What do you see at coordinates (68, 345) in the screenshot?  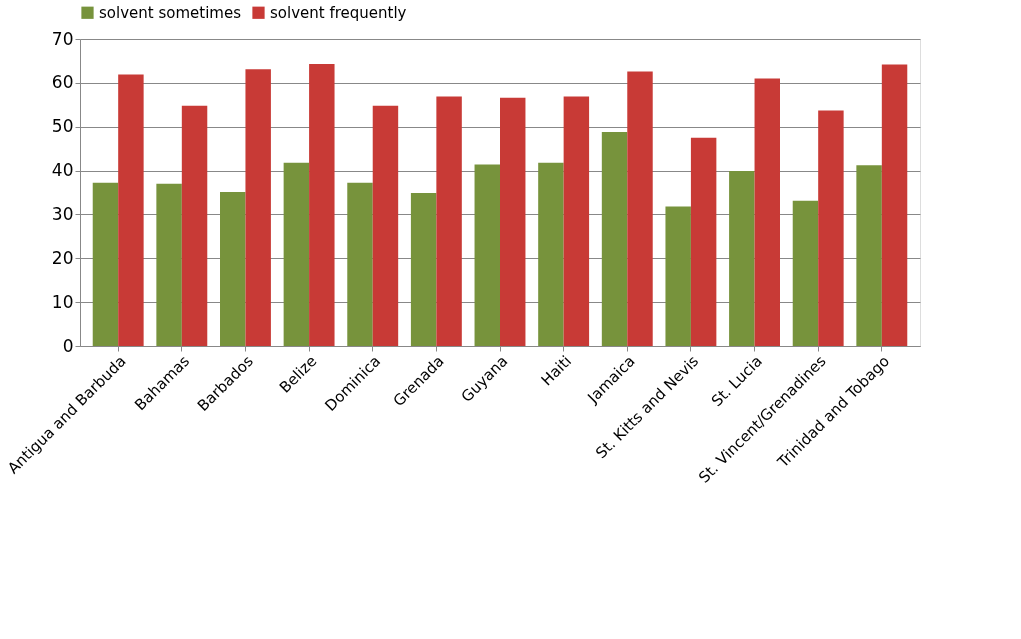 I see `y-tick-label: 0` at bounding box center [68, 345].